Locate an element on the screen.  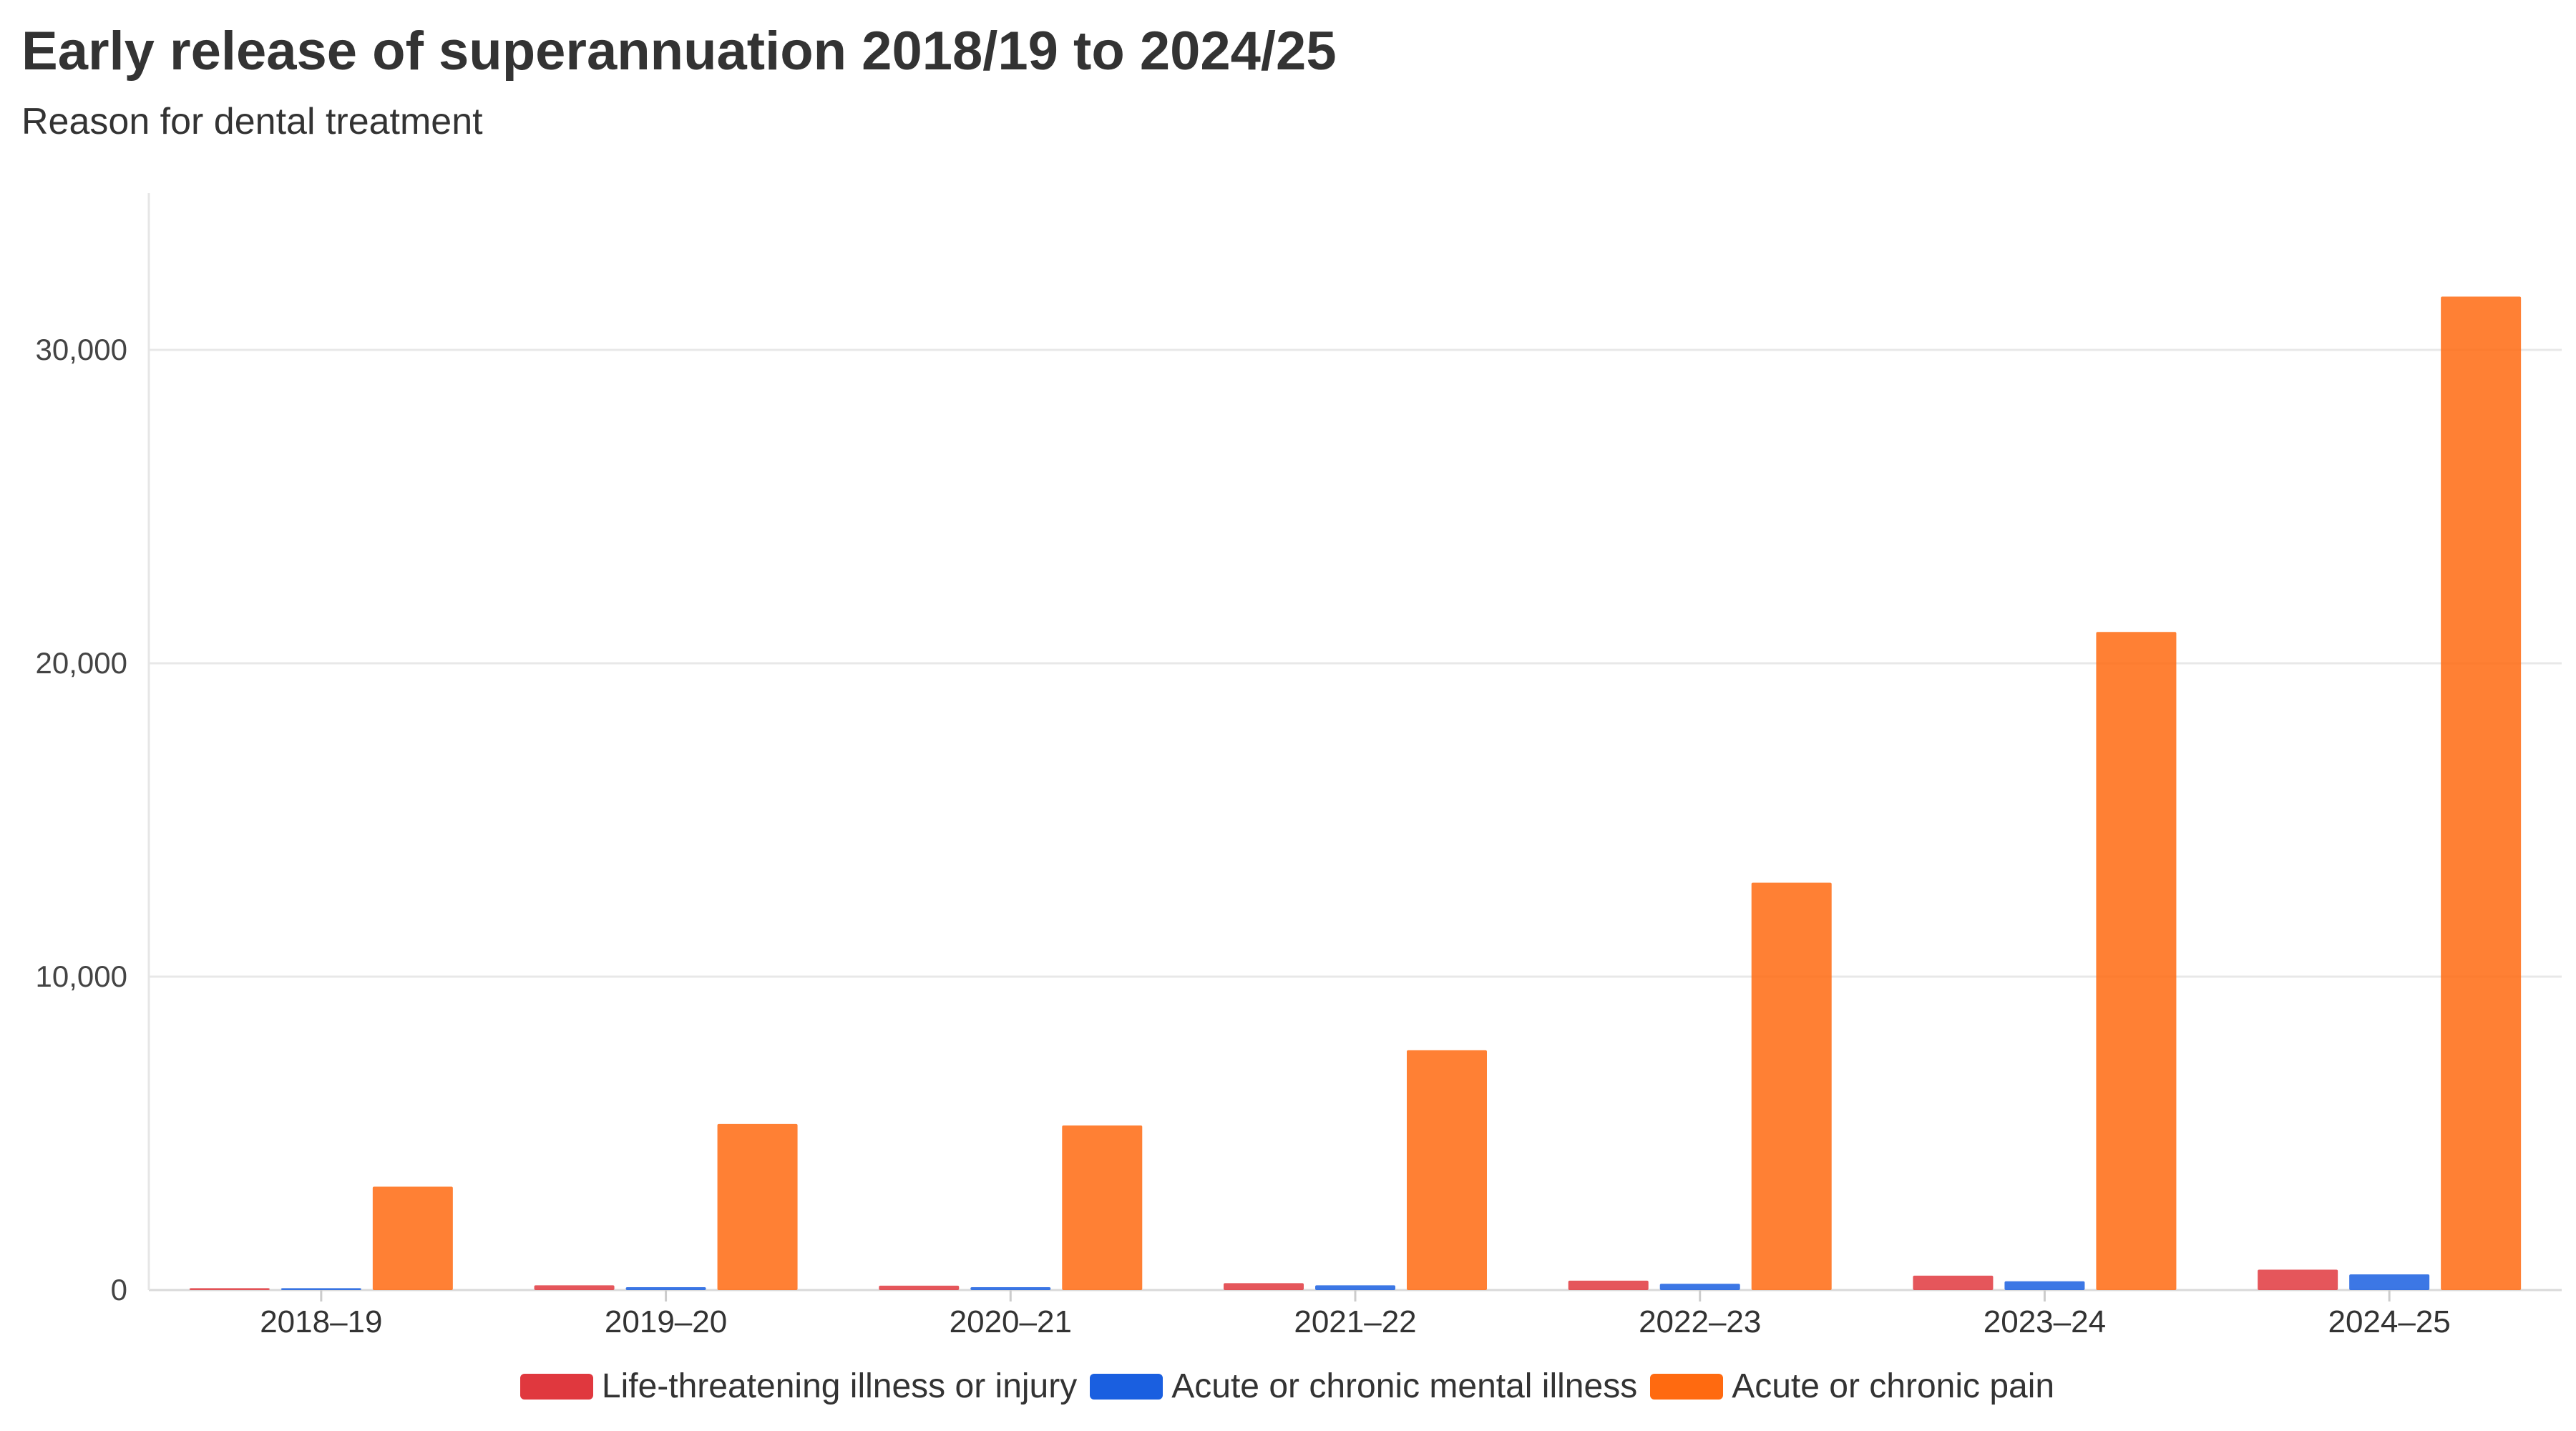
legend-item-life-threatening: Life-threatening illness or injury is located at coordinates (798, 1386).